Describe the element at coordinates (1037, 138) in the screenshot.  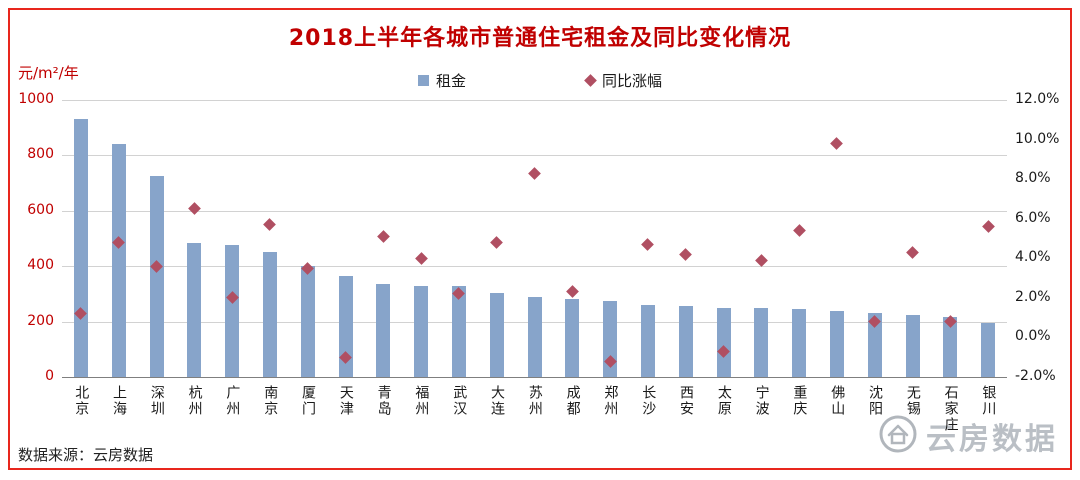
I see `right-axis-tick-label: 10.0%` at that location.